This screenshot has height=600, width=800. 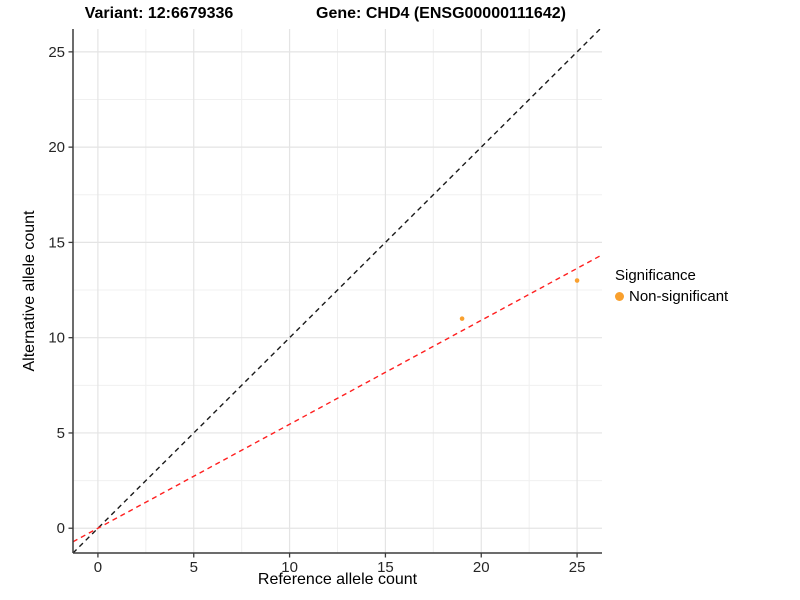 What do you see at coordinates (289, 567) in the screenshot?
I see `x-tick-label: 10` at bounding box center [289, 567].